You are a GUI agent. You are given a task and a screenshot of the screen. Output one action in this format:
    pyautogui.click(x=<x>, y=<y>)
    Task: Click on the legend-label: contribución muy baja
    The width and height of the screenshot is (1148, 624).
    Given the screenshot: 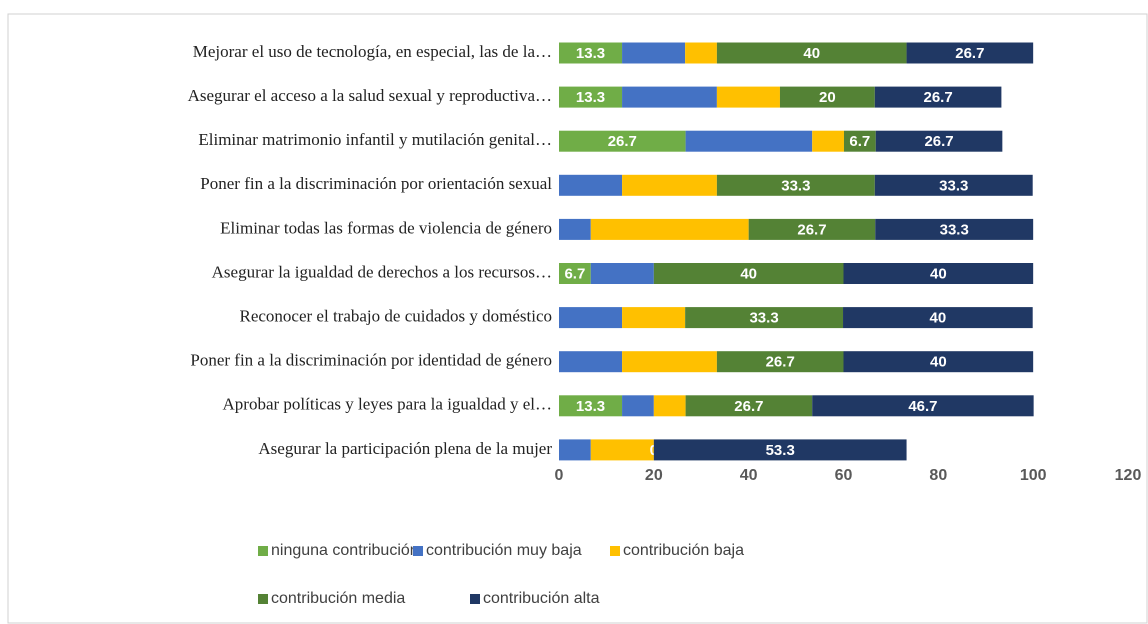 What is the action you would take?
    pyautogui.click(x=504, y=550)
    